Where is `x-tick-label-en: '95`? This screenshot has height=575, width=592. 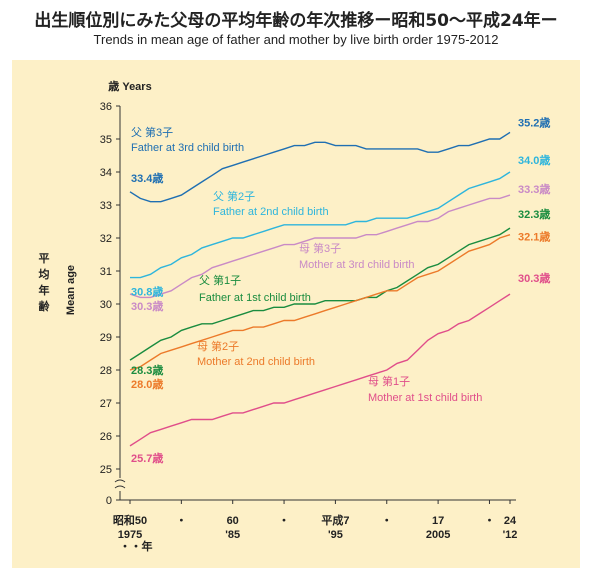
x-tick-label-en: '95 is located at coordinates (335, 535).